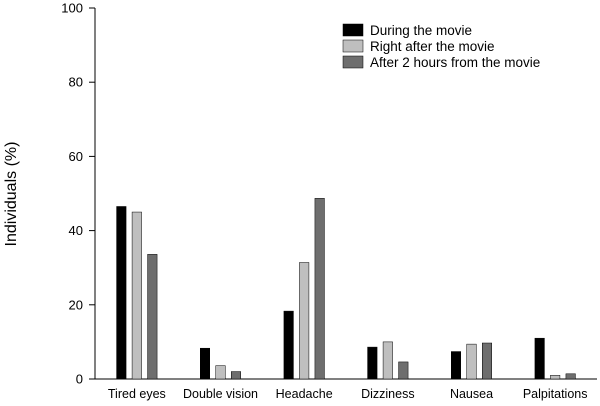  Describe the element at coordinates (555, 394) in the screenshot. I see `x-tick-label: Palpitations` at that location.